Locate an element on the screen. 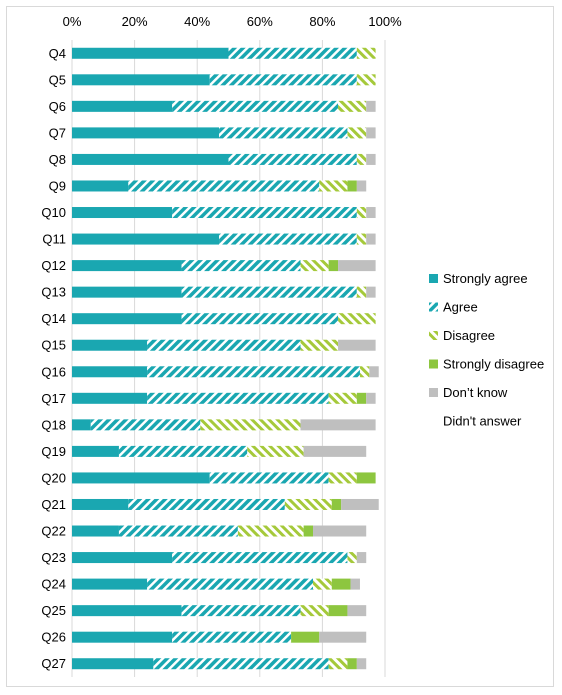  legend-label: Agree is located at coordinates (460, 307).